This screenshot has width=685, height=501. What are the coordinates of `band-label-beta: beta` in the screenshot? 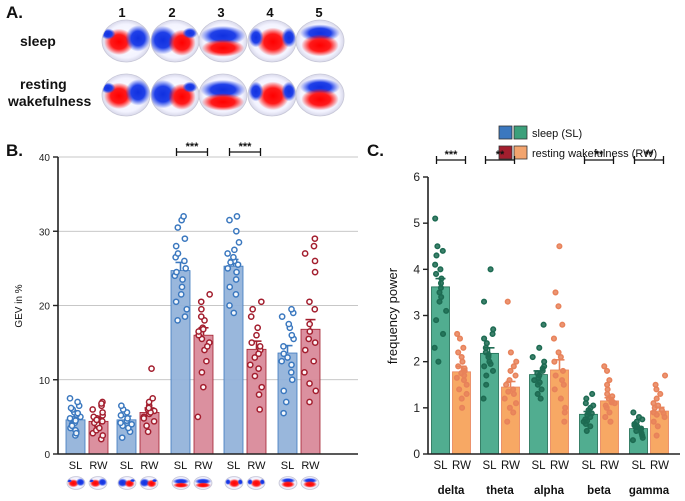 It's located at (599, 491).